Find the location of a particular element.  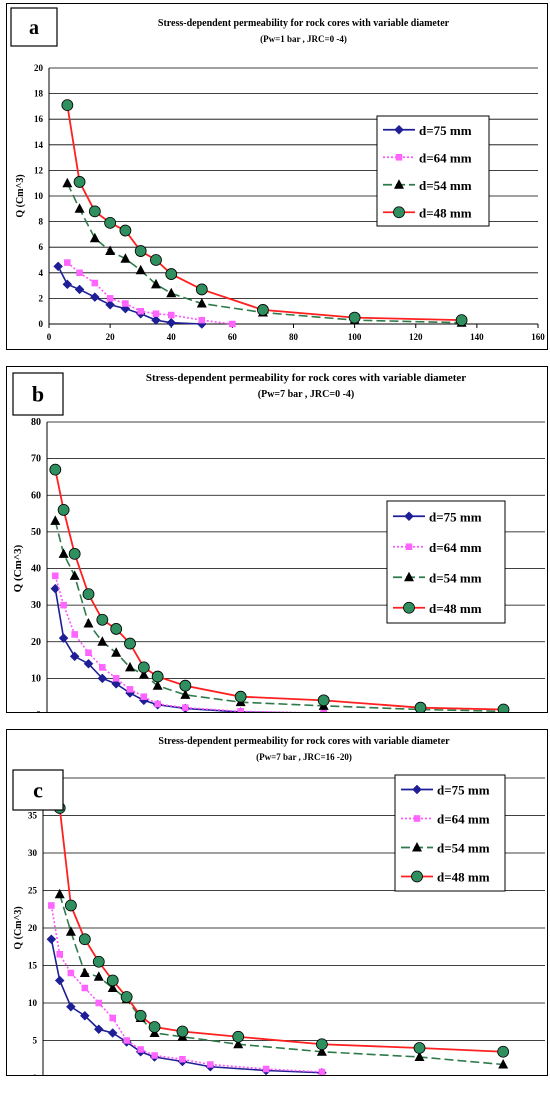

y-tick-label: 18 is located at coordinates (39, 94).